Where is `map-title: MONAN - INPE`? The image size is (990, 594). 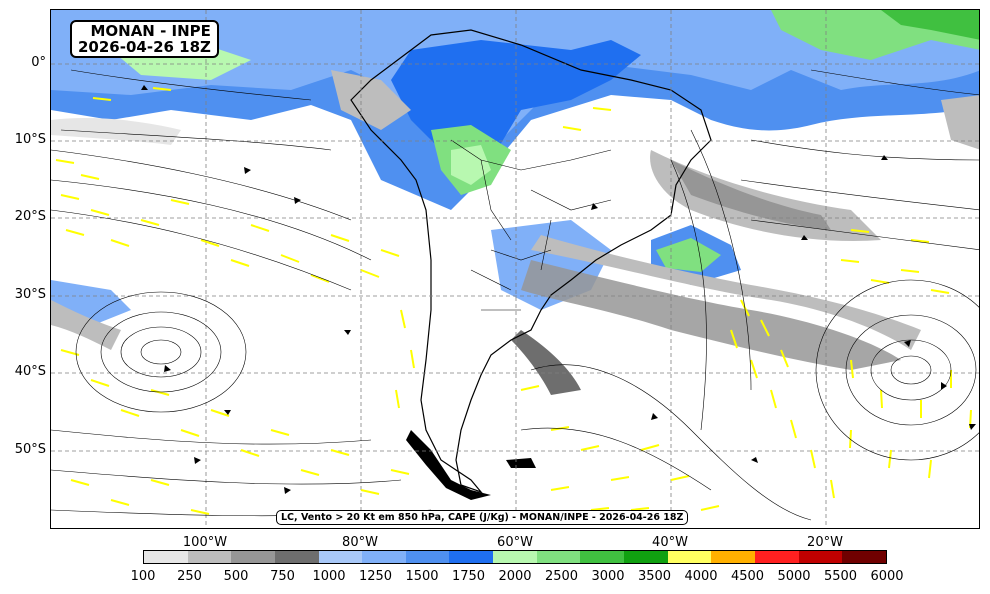
map-title: MONAN - INPE is located at coordinates (150, 31).